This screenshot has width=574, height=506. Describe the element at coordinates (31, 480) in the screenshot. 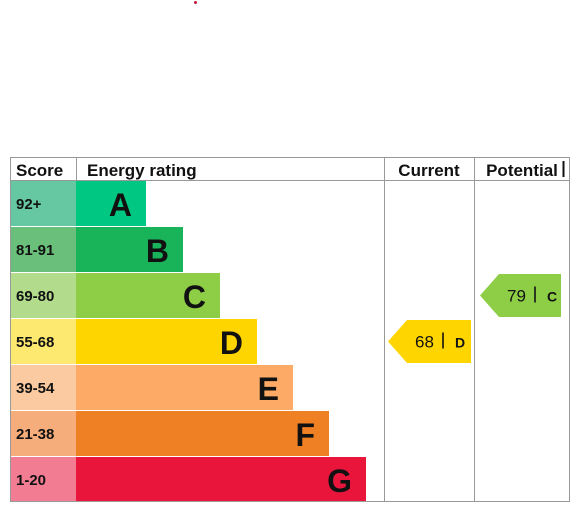

I see `score-label-g: 1-20` at that location.